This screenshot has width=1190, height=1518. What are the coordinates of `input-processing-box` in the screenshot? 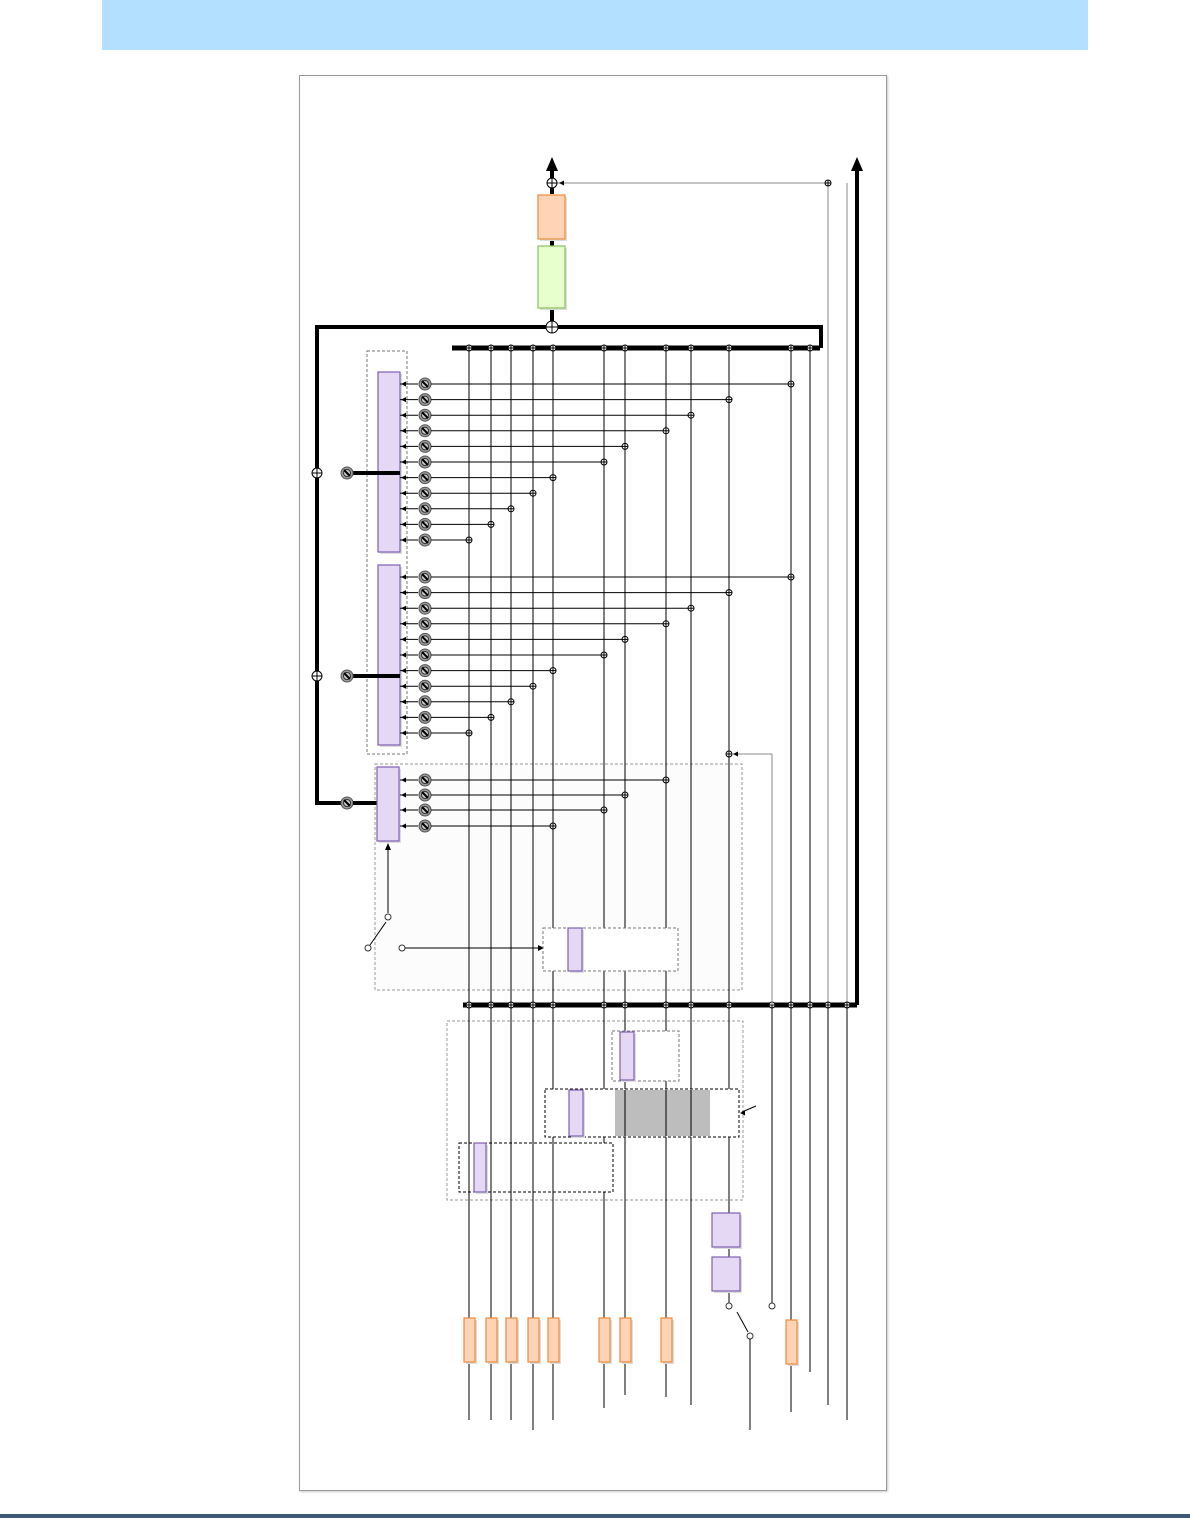 It's located at (595, 1110).